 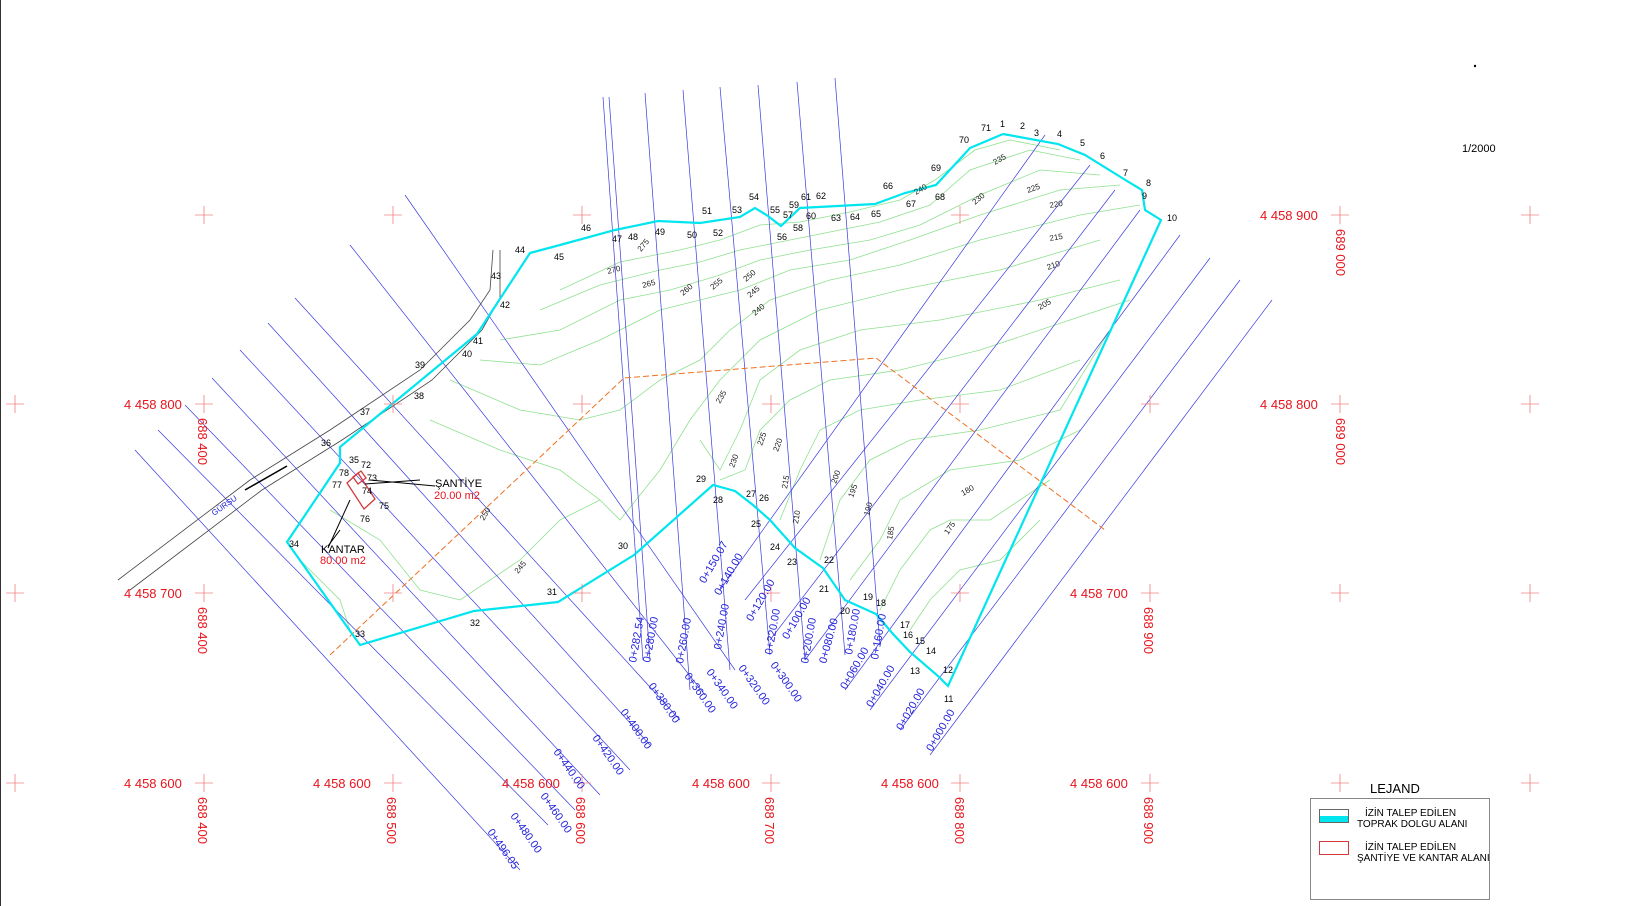 What do you see at coordinates (722, 627) in the screenshot?
I see `station-label: 0+240.00` at bounding box center [722, 627].